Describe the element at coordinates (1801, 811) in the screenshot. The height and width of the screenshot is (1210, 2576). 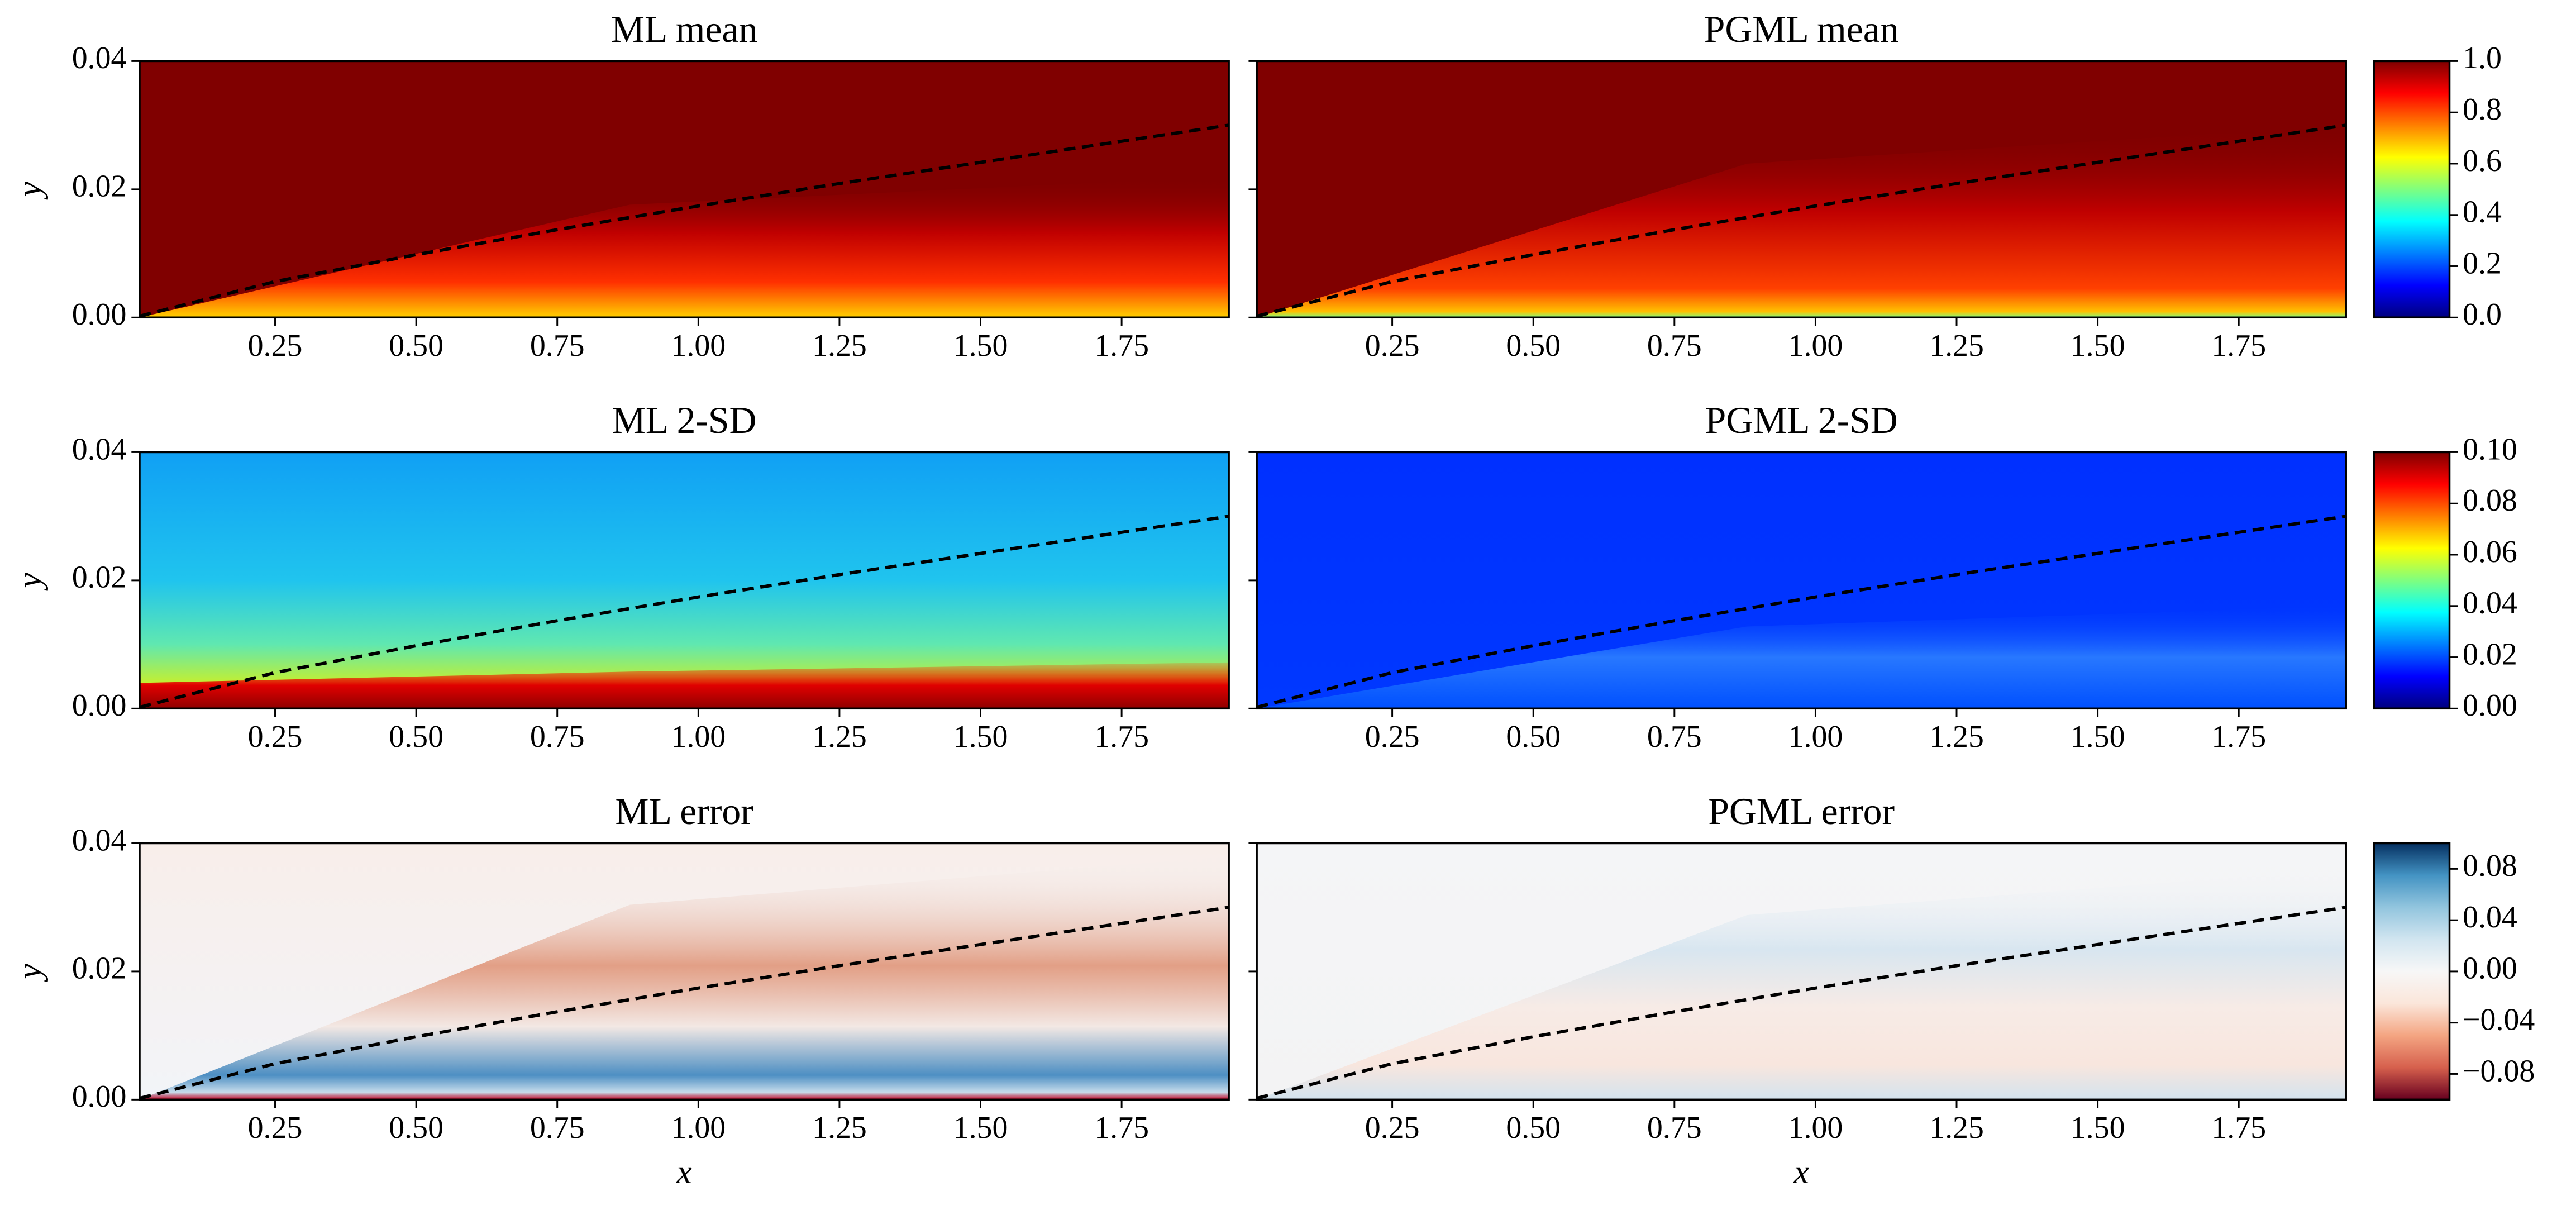
I see `panel-title: PGML error` at that location.